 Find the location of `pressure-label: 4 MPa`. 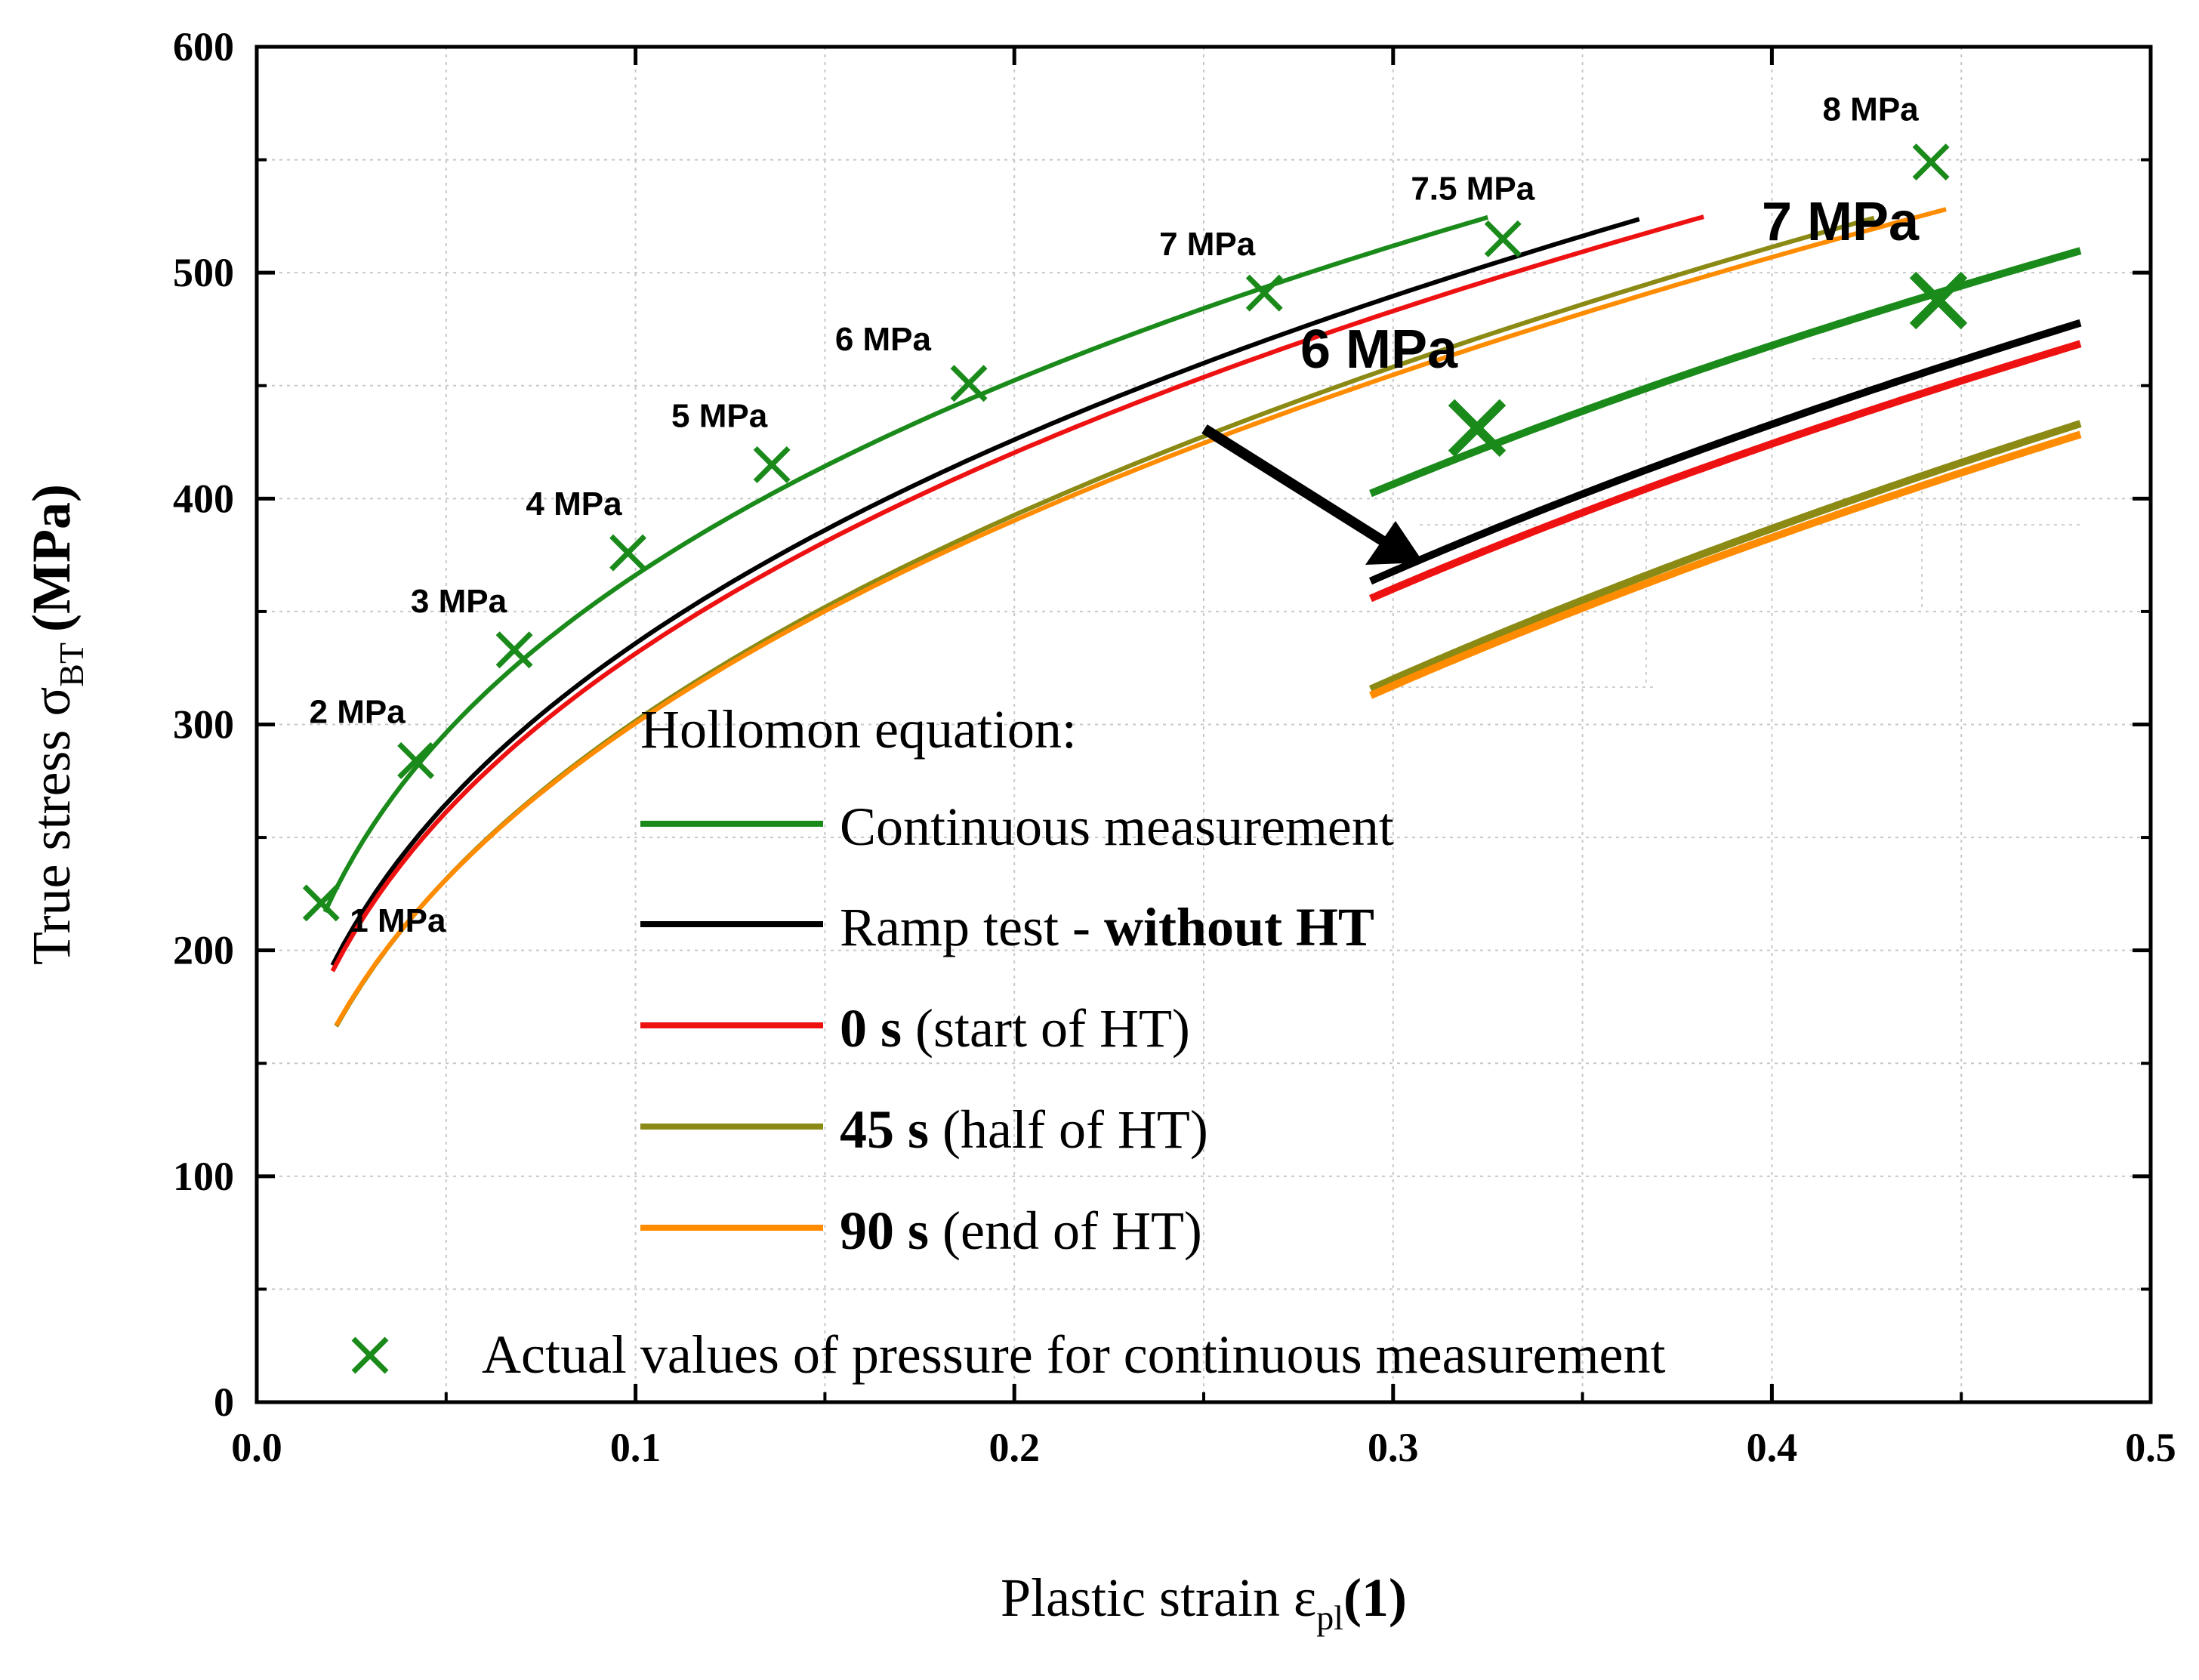

pressure-label: 4 MPa is located at coordinates (574, 504).